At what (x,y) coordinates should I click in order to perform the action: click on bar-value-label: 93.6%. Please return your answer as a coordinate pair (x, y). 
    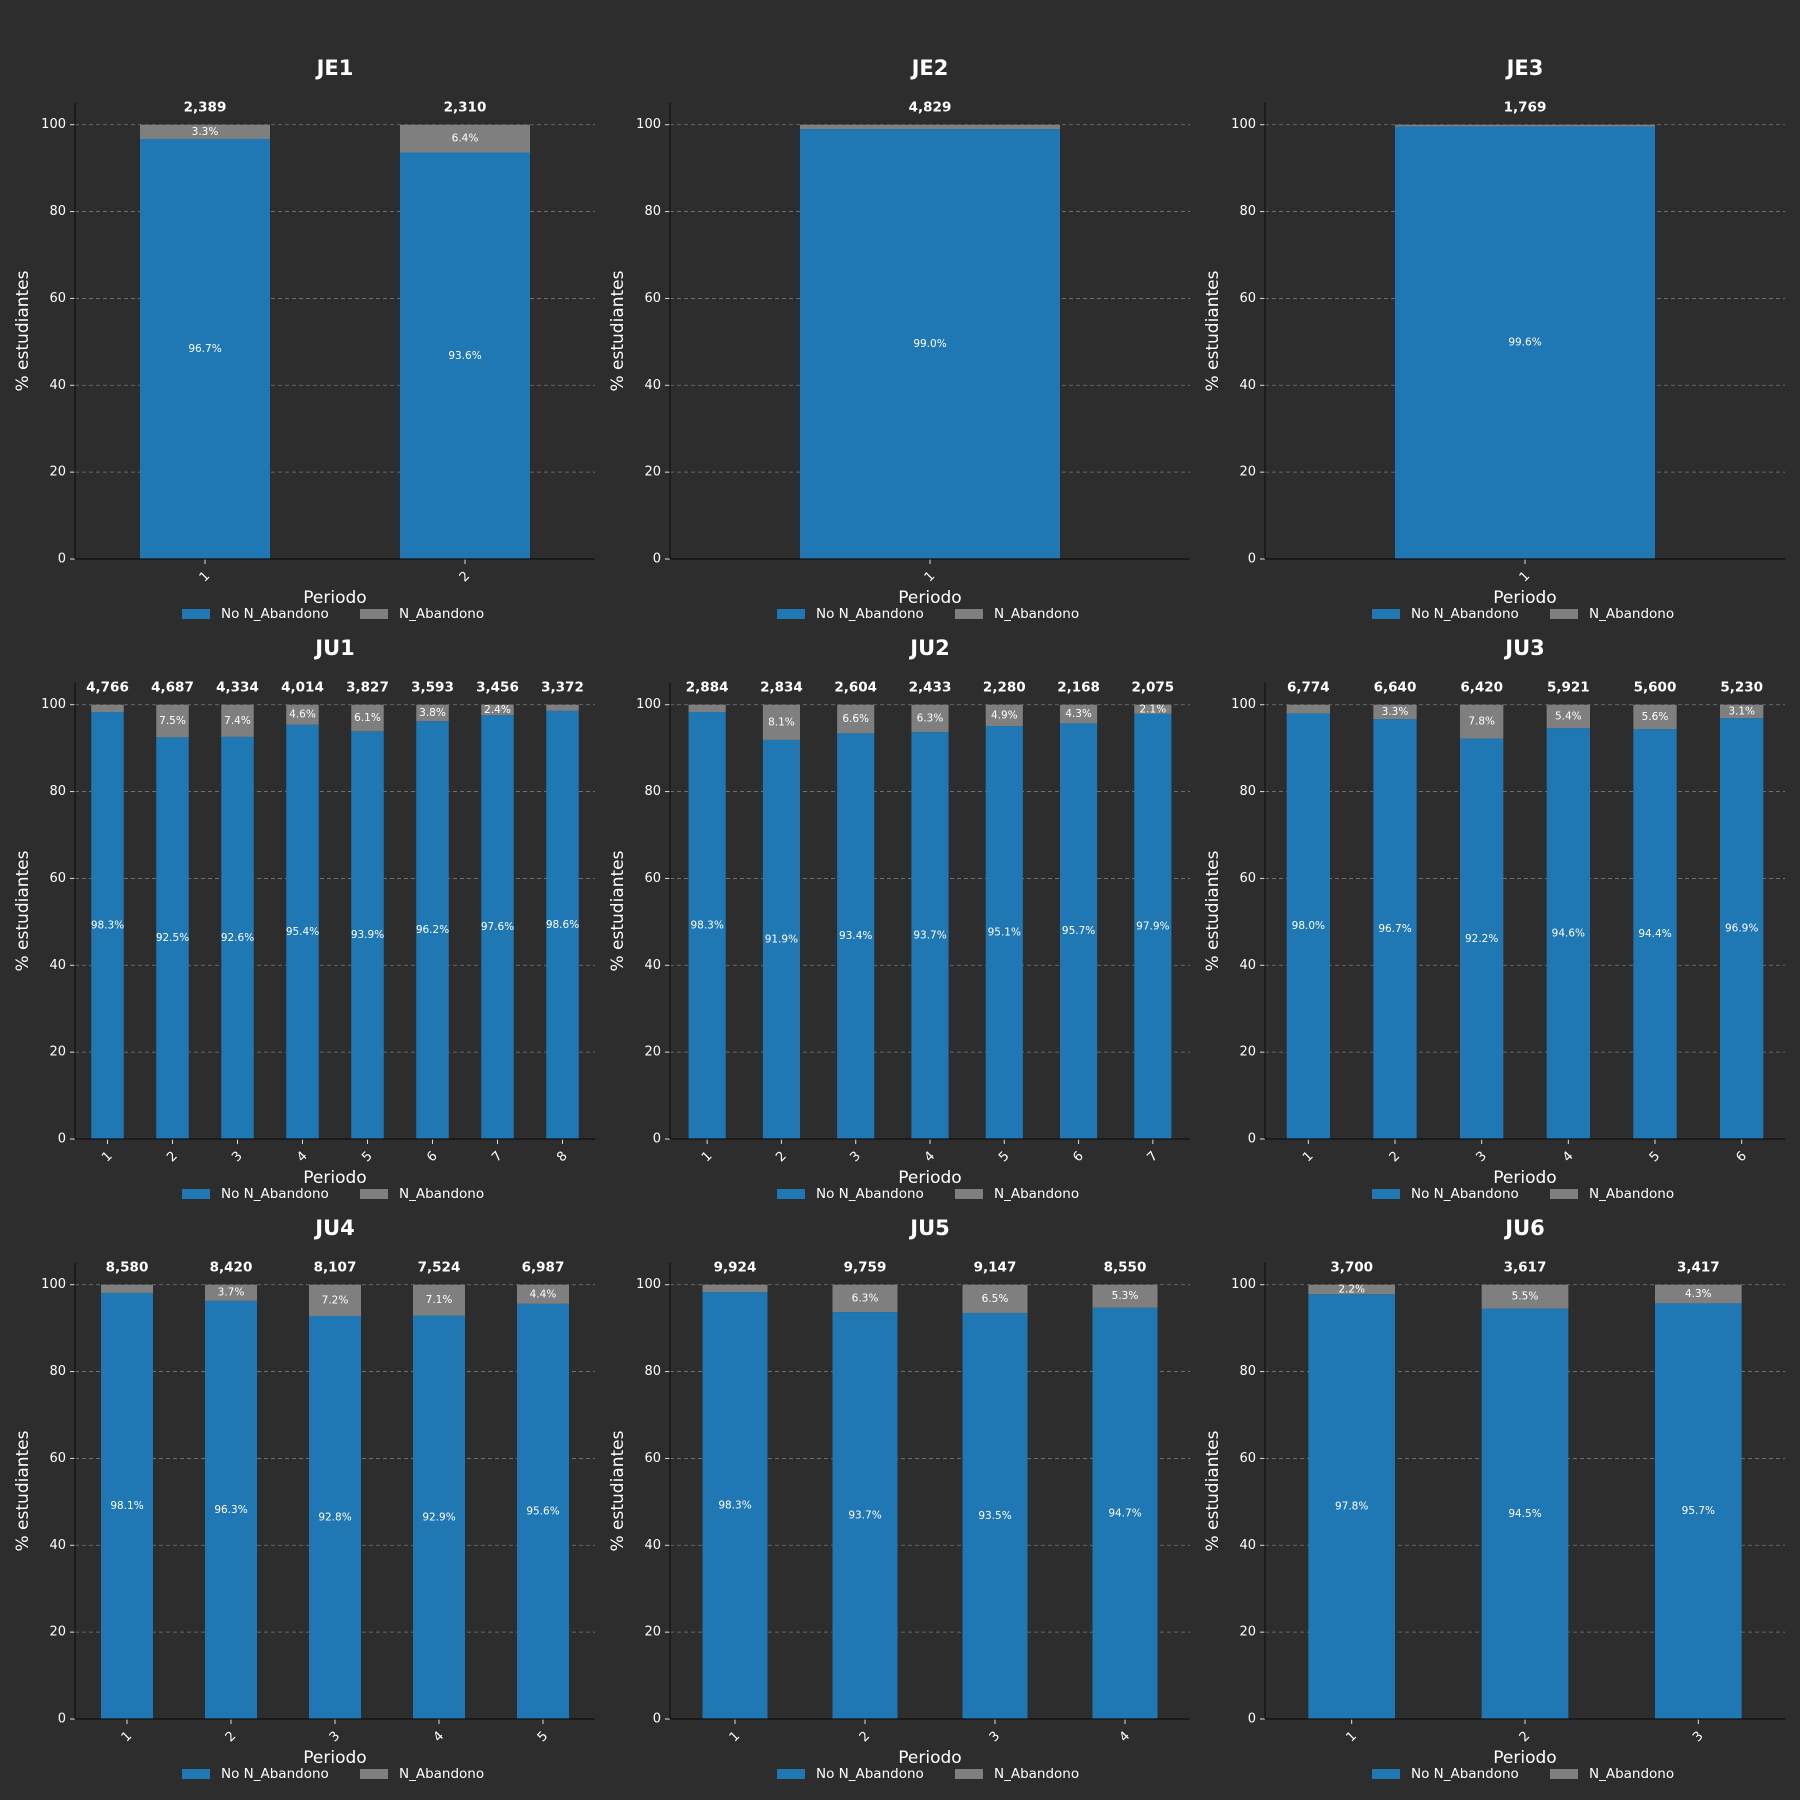
    Looking at the image, I should click on (464, 356).